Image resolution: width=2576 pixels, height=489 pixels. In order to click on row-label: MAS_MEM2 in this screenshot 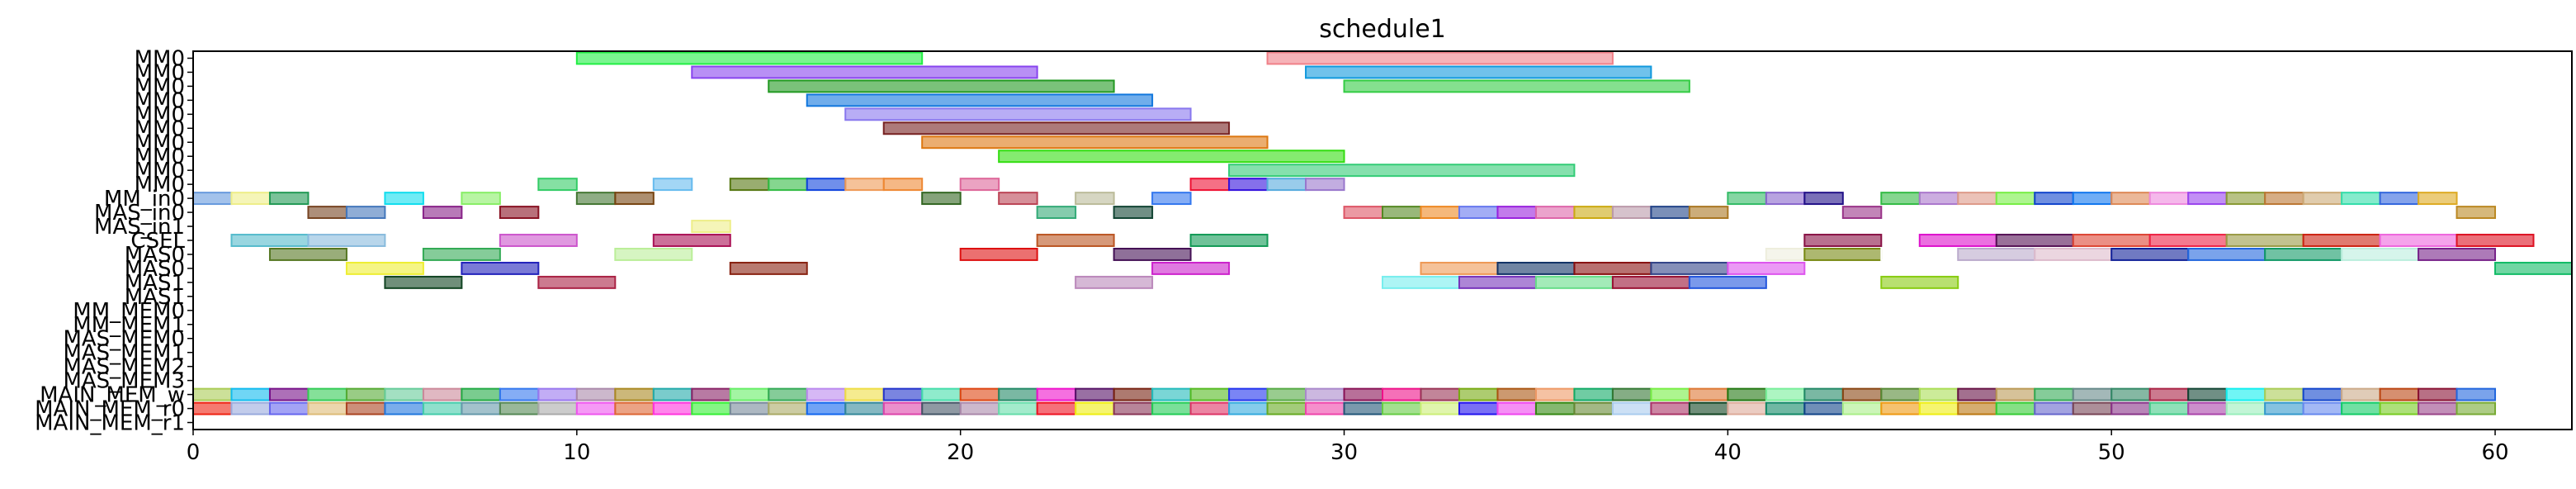, I will do `click(124, 367)`.